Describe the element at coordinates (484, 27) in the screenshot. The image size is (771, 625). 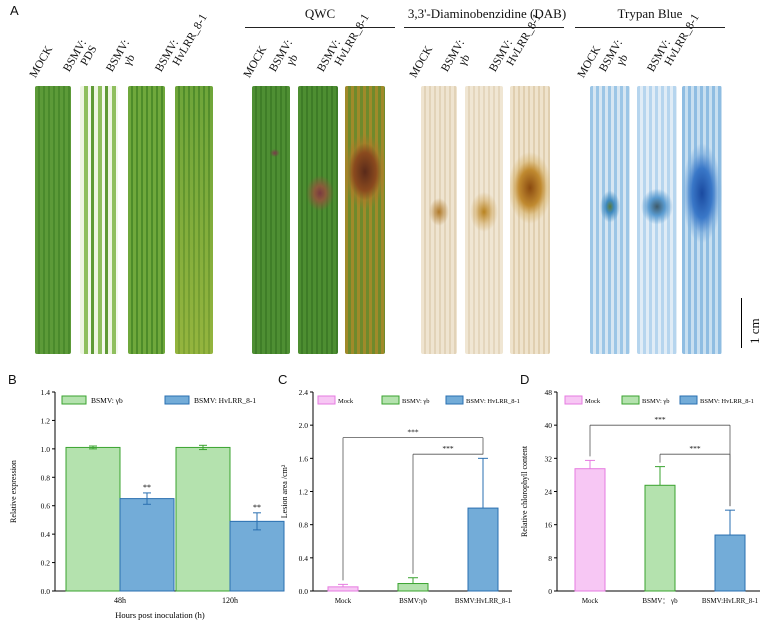
I see `group-line-dab` at that location.